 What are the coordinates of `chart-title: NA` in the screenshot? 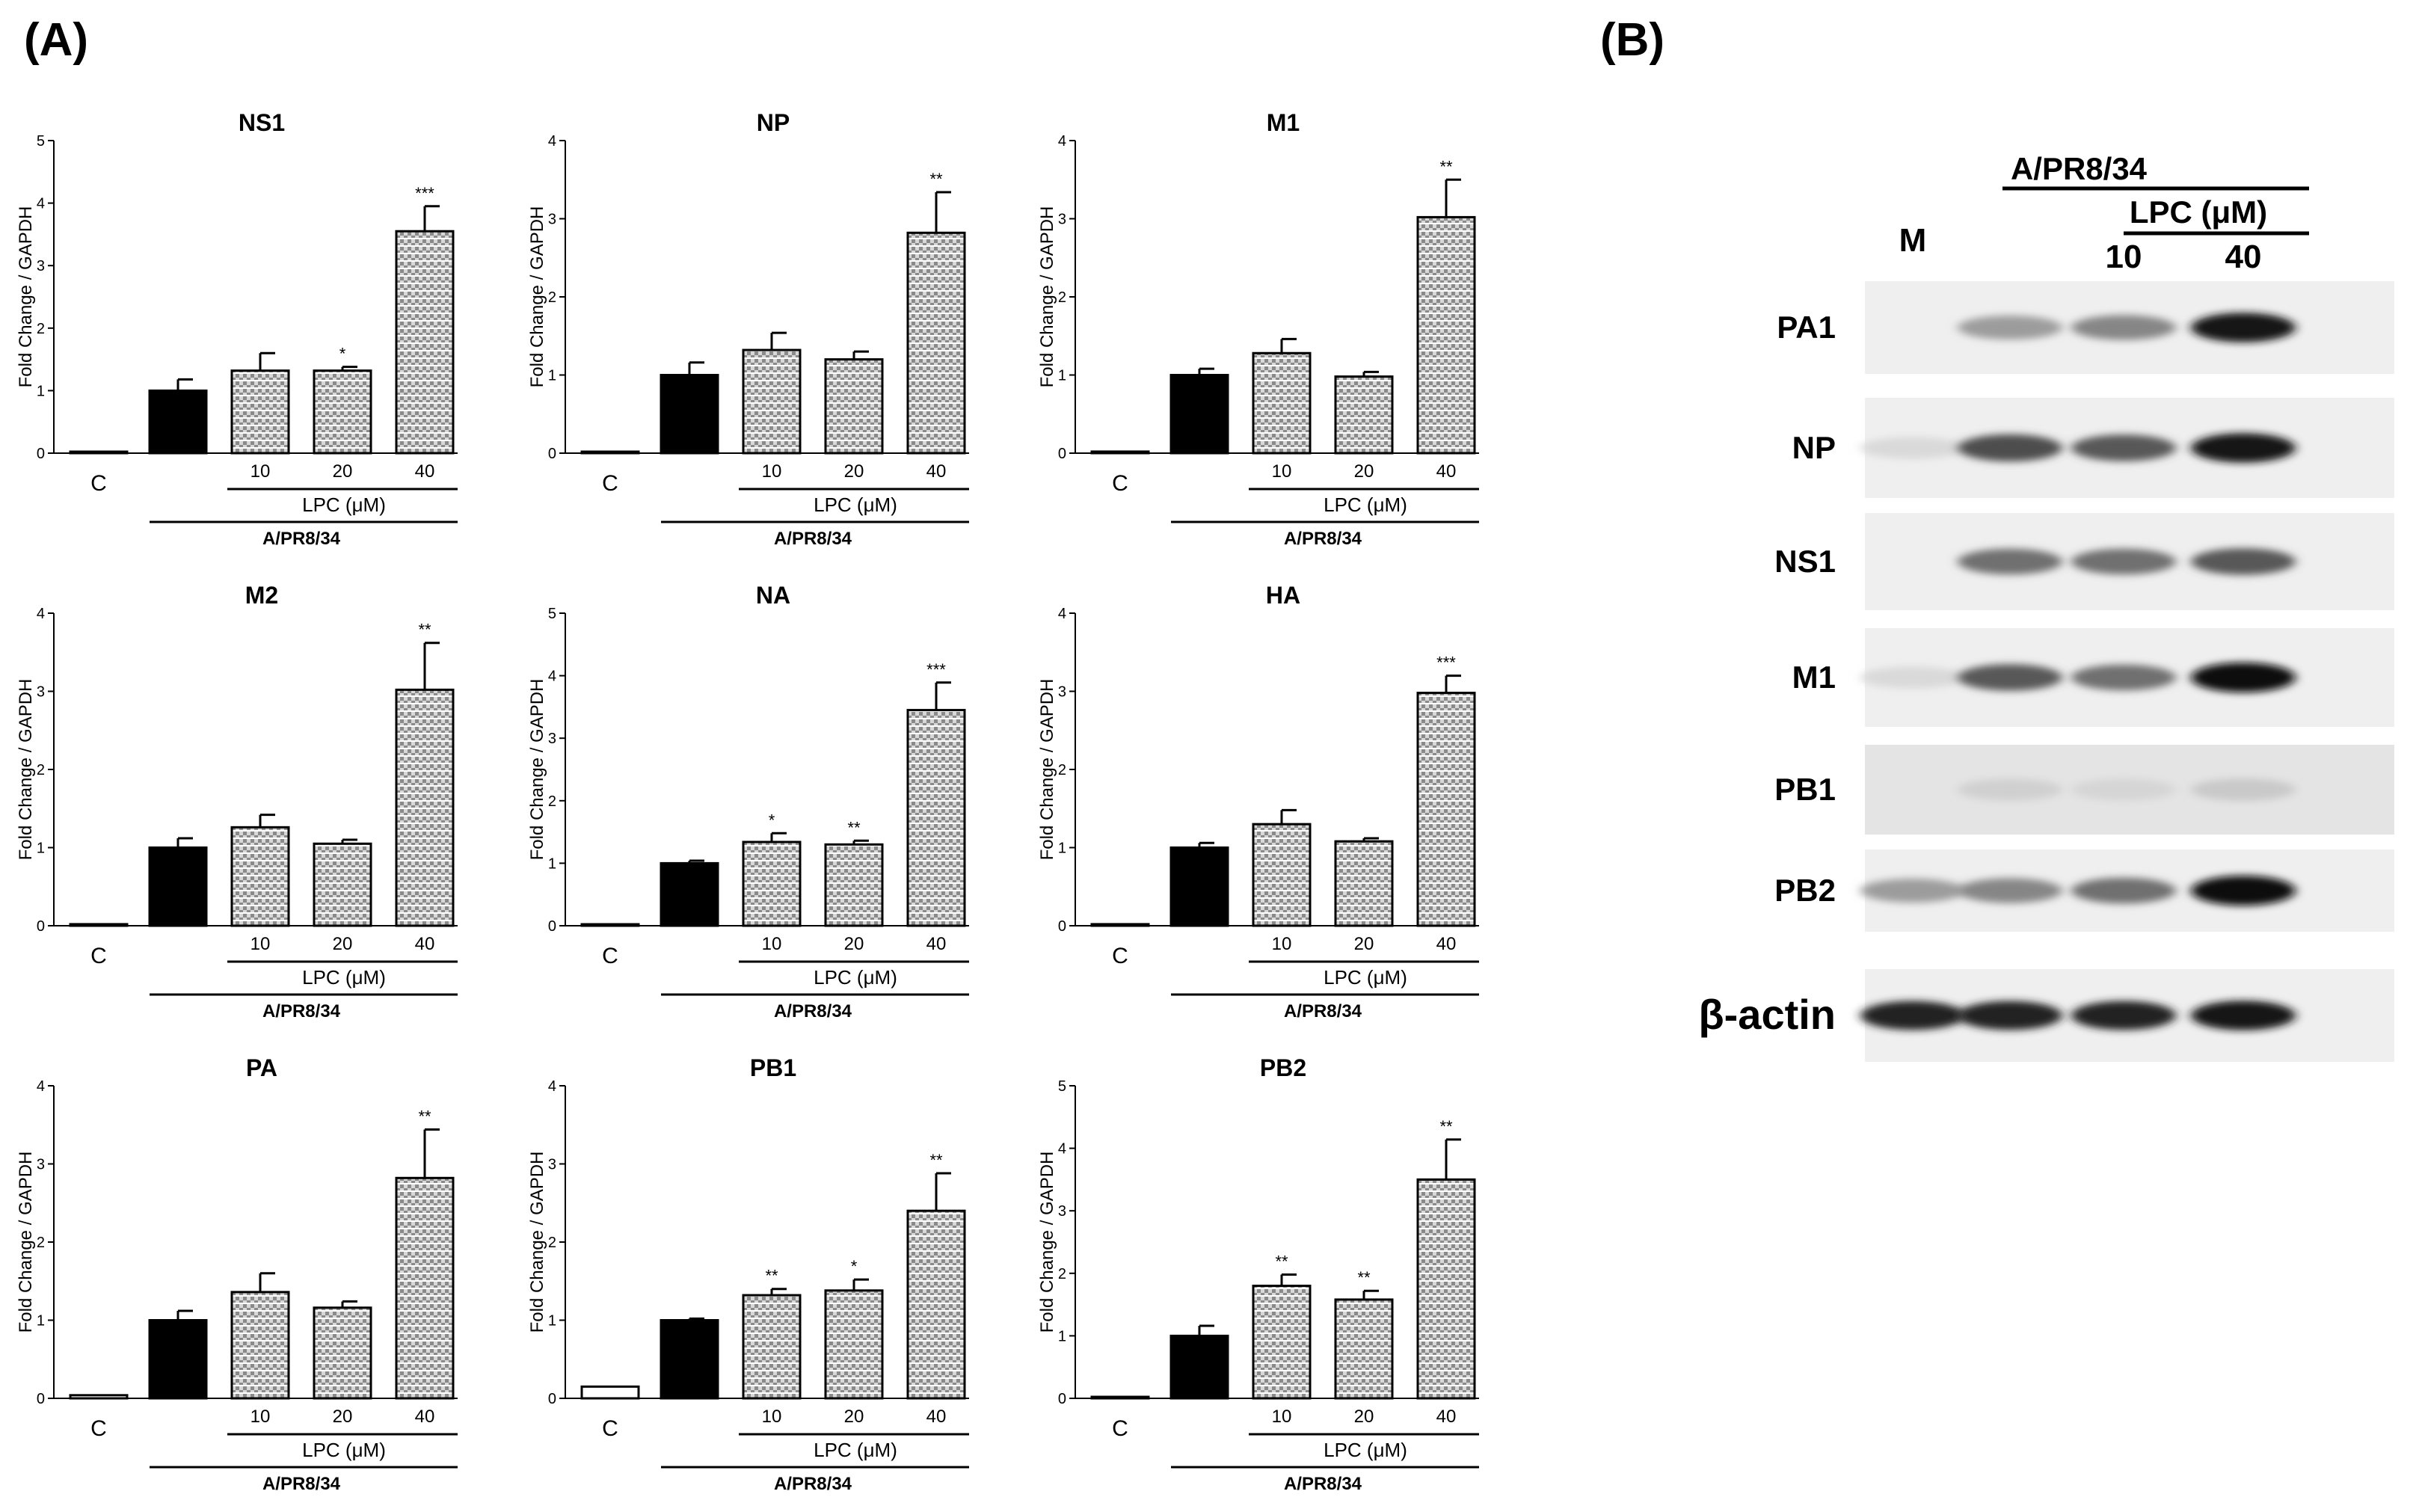 It's located at (773, 595).